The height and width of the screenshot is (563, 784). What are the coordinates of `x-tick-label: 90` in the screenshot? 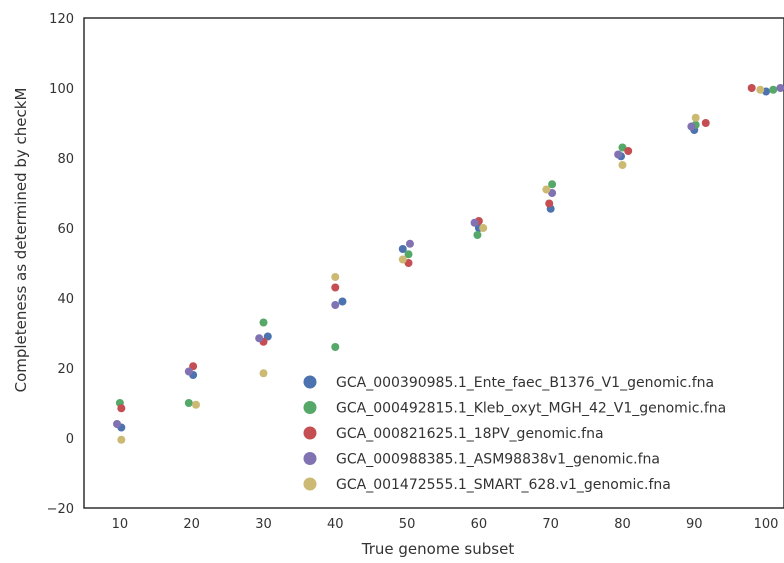 It's located at (694, 524).